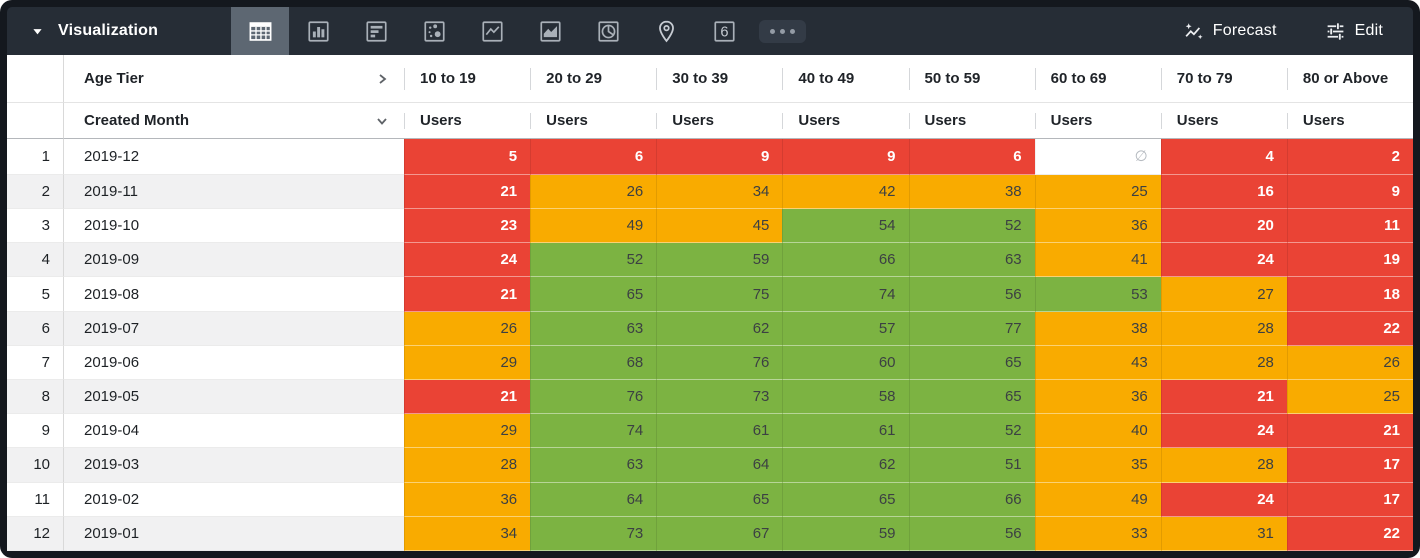 This screenshot has width=1420, height=558. Describe the element at coordinates (1349, 499) in the screenshot. I see `value-cell: 17` at that location.